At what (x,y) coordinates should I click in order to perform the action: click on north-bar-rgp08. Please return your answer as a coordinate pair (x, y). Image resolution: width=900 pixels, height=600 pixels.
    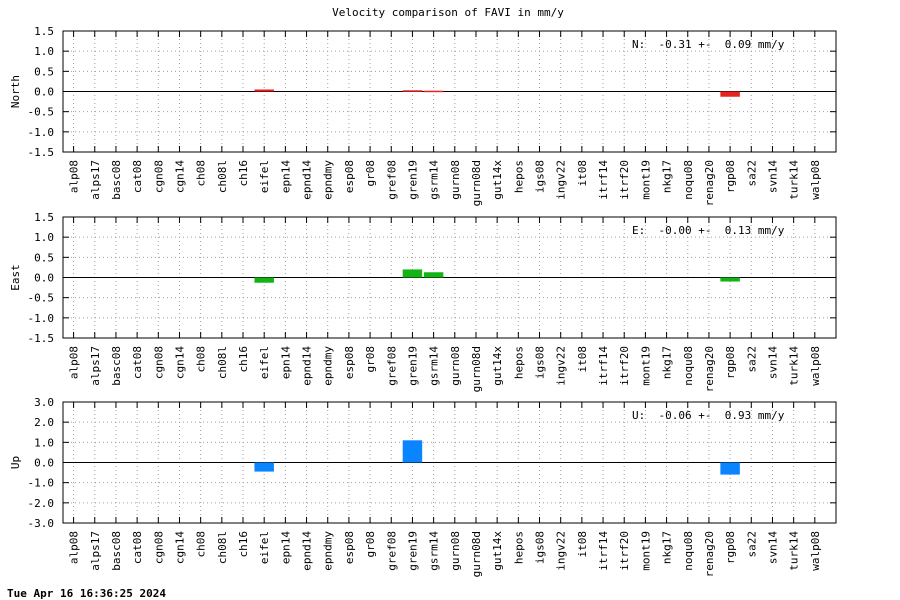
    Looking at the image, I should click on (730, 94).